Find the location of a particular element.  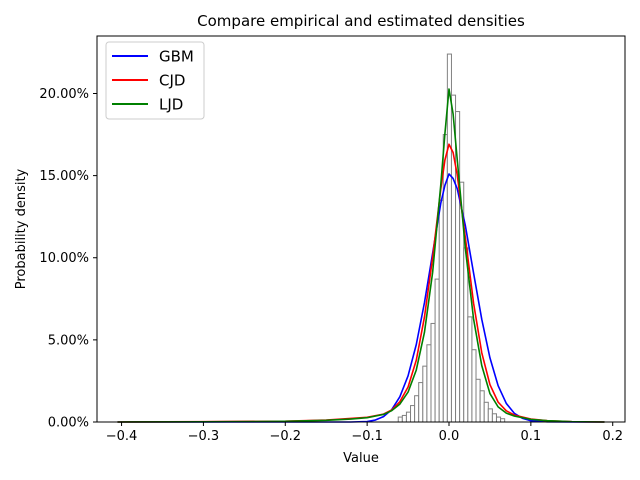

x-tick-label: −0.1 is located at coordinates (367, 436).